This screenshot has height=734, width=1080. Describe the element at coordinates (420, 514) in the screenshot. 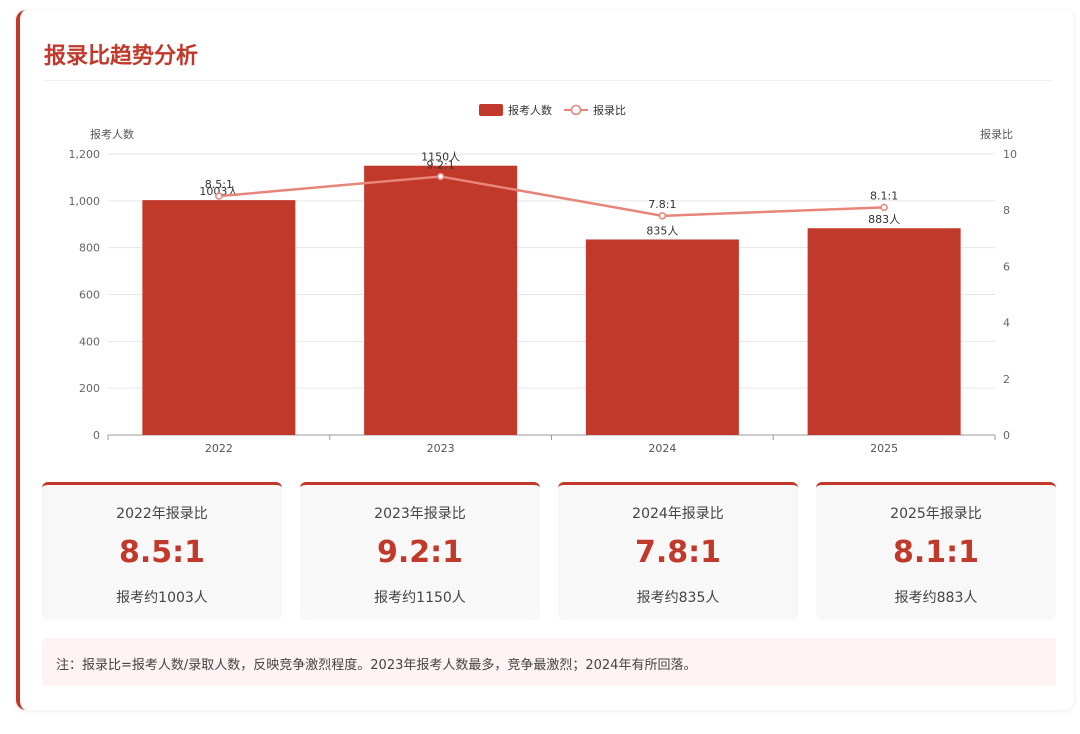

I see `stat-title: 2023年报录比` at that location.